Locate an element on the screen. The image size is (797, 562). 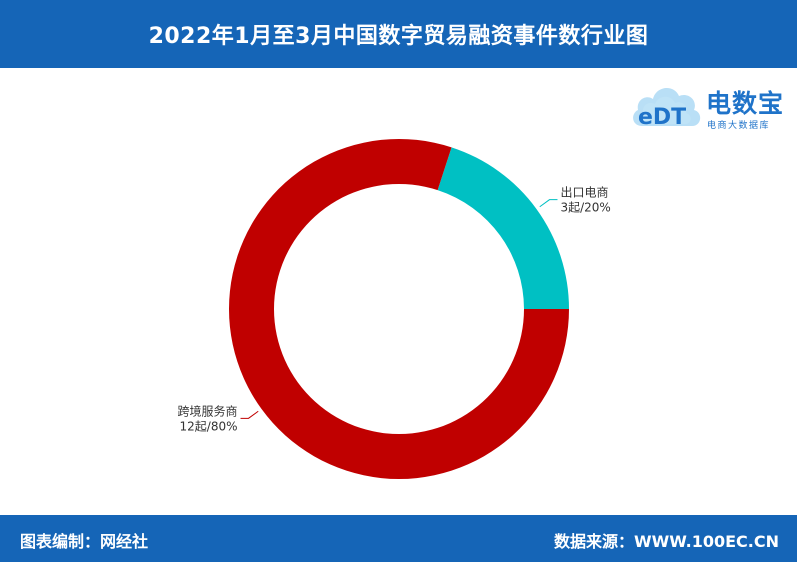
logo-subtitle: 电商大数据库 is located at coordinates (739, 126).